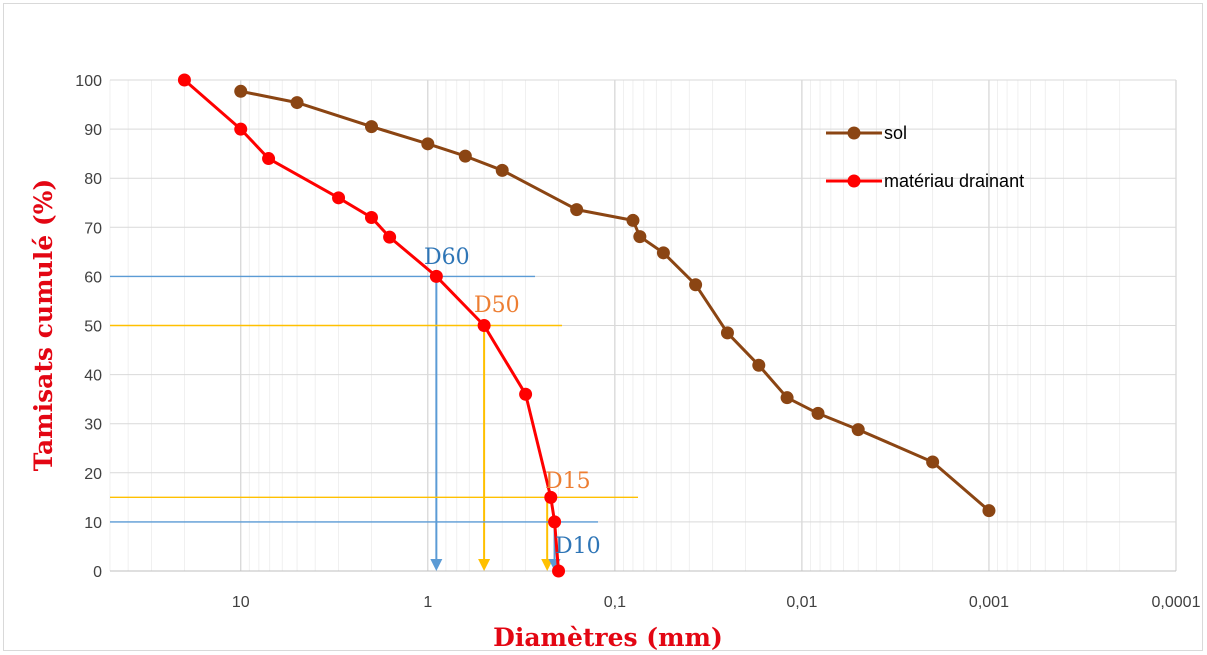 The width and height of the screenshot is (1207, 655). I want to click on y-tick-label: 70, so click(93, 228).